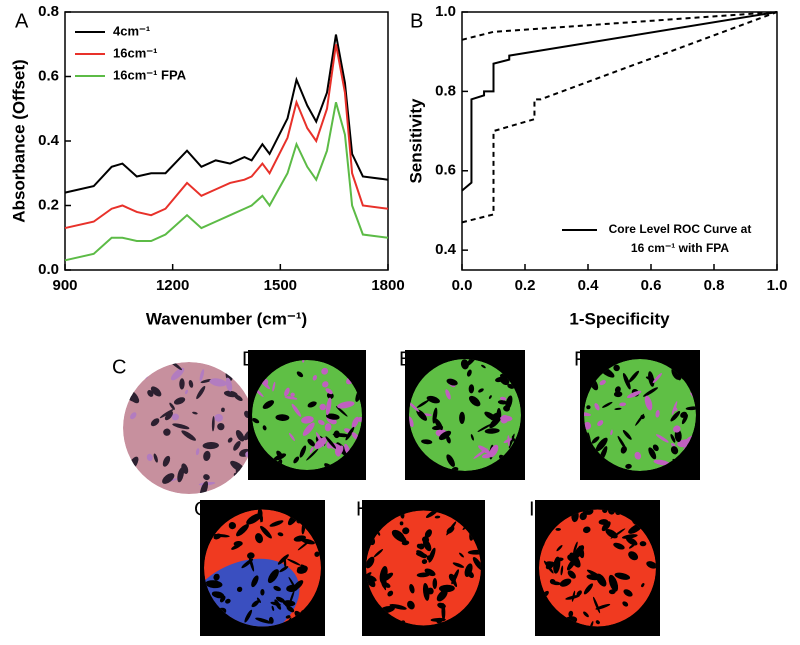  What do you see at coordinates (226, 182) in the screenshot?
I see `data-line` at bounding box center [226, 182].